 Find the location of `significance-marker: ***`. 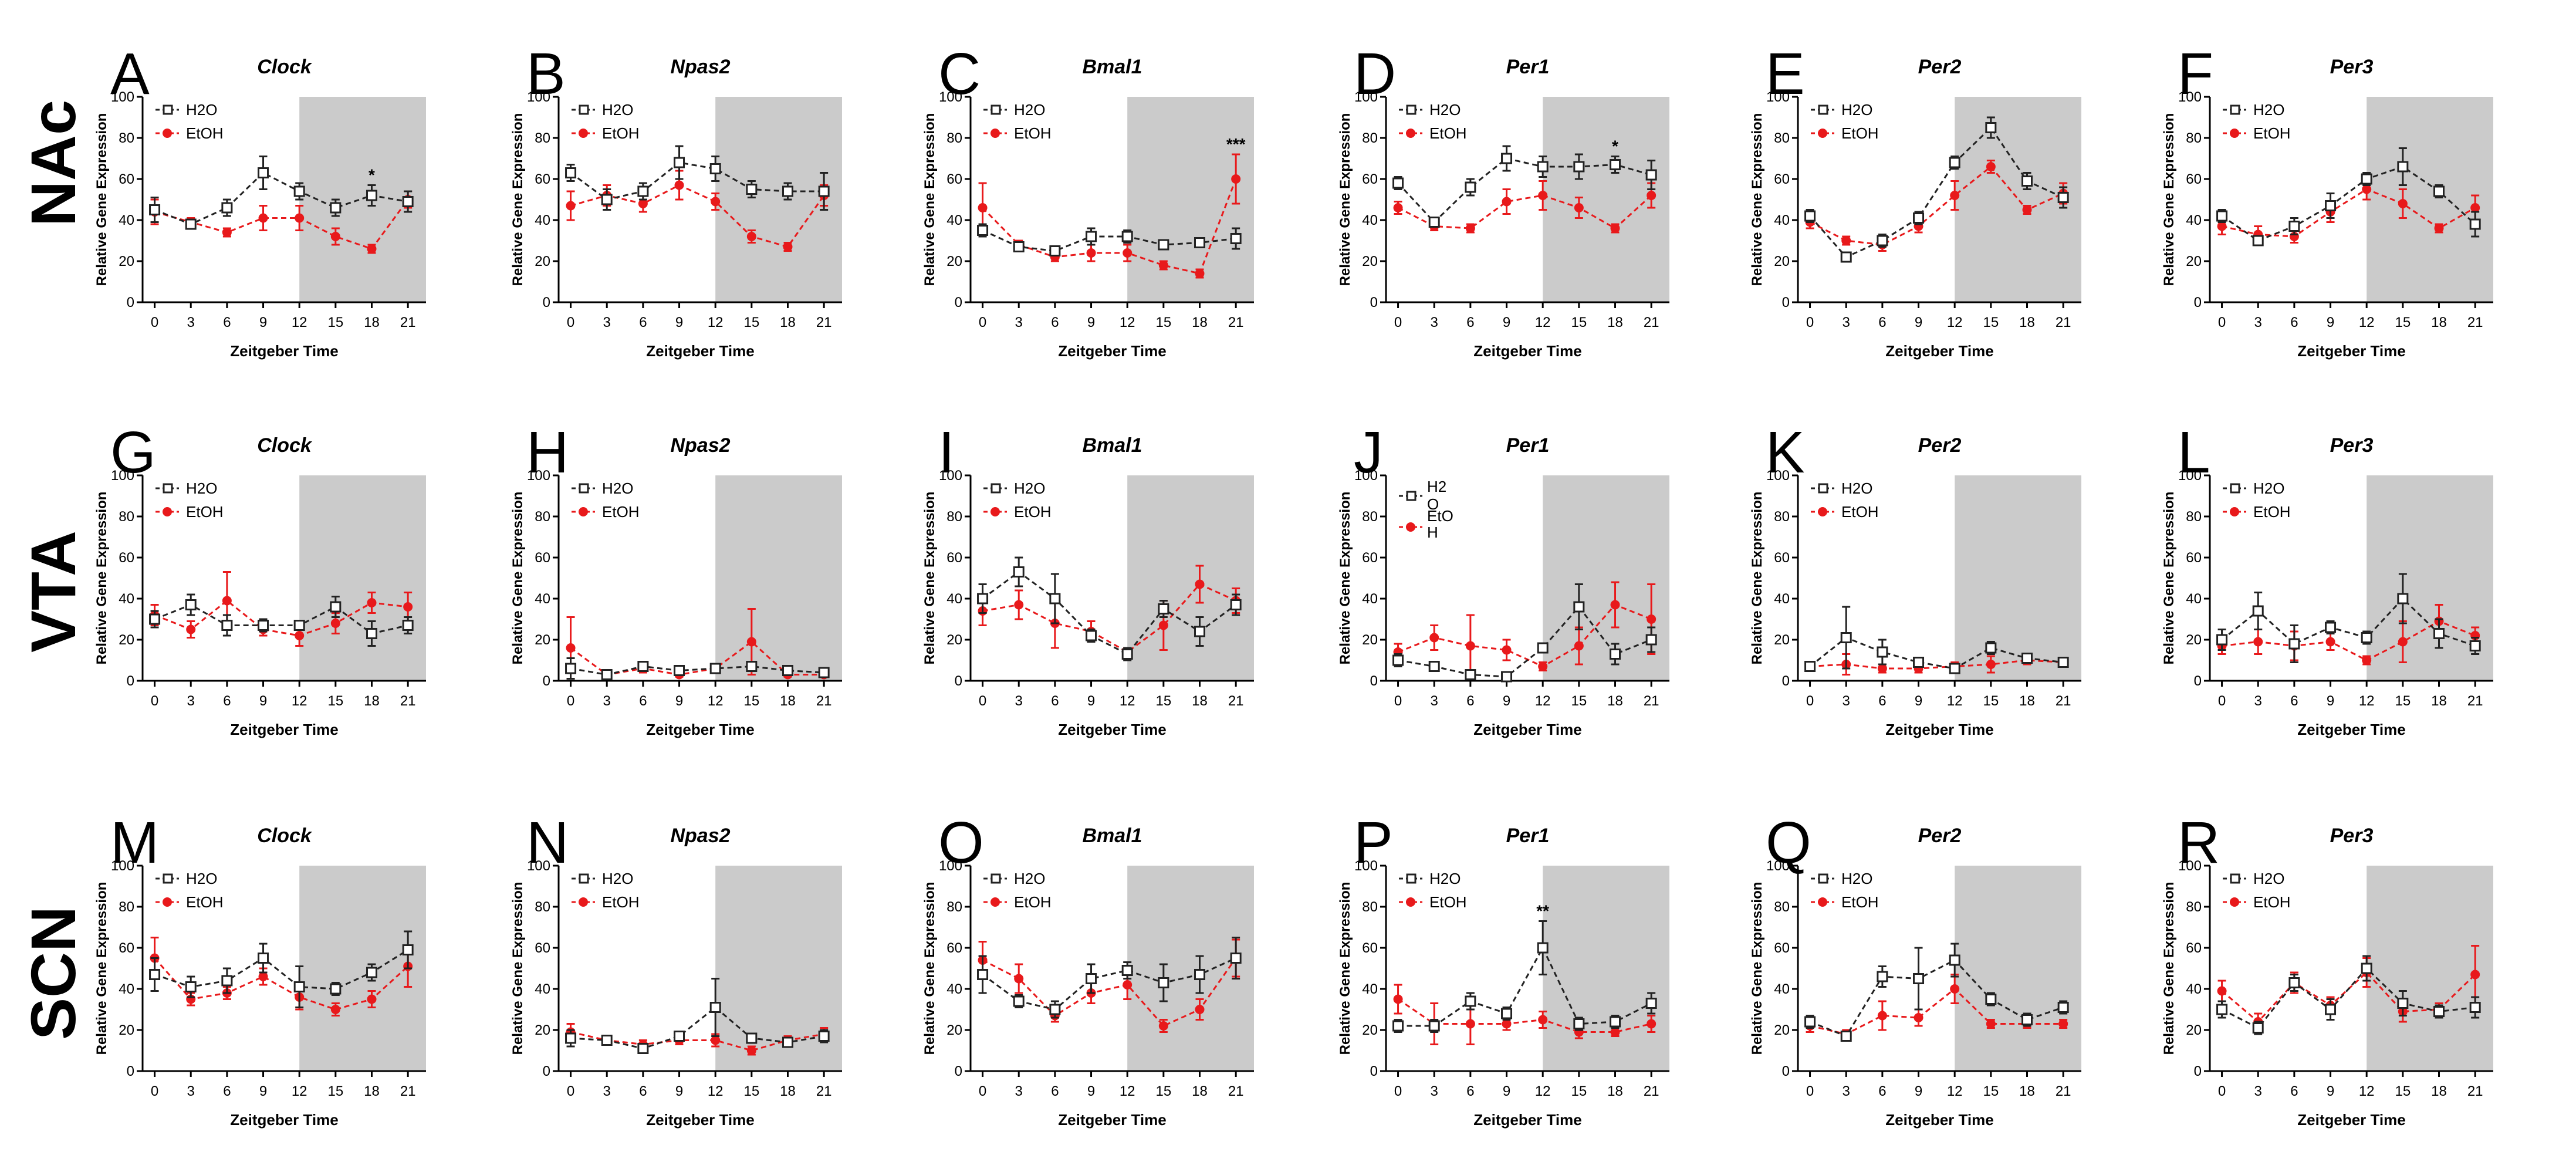

significance-marker: *** is located at coordinates (1236, 144).